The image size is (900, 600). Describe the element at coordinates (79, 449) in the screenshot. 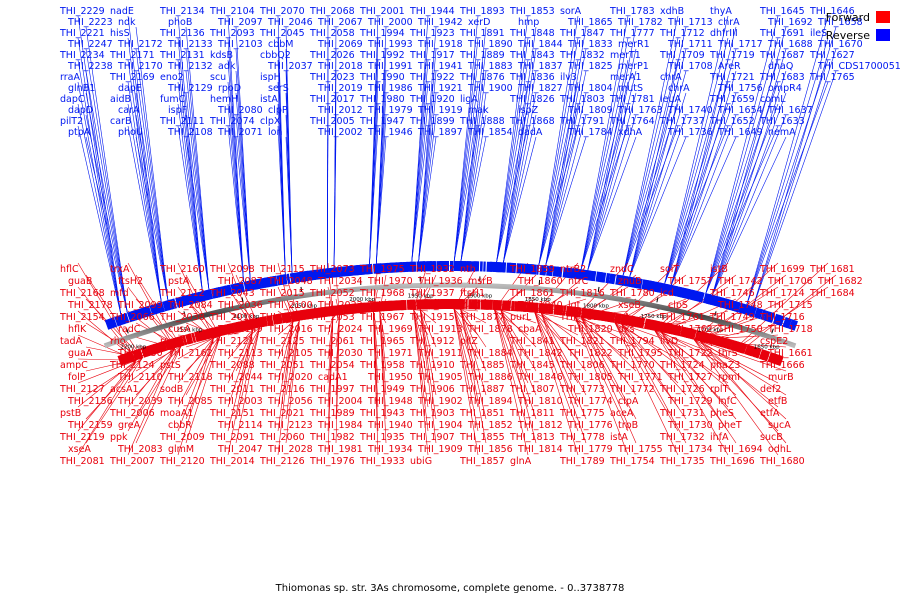

I see `forward-gene-label: xseA` at that location.